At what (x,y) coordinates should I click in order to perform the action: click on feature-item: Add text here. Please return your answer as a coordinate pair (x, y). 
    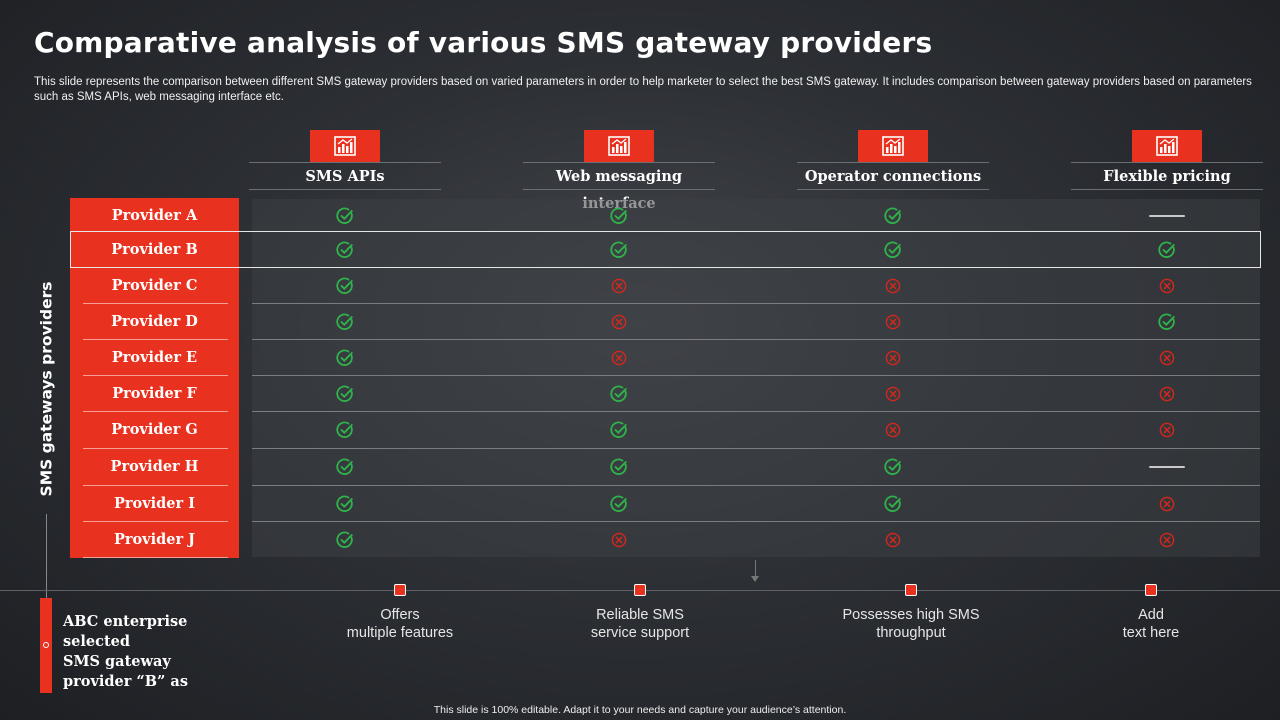
    Looking at the image, I should click on (1151, 613).